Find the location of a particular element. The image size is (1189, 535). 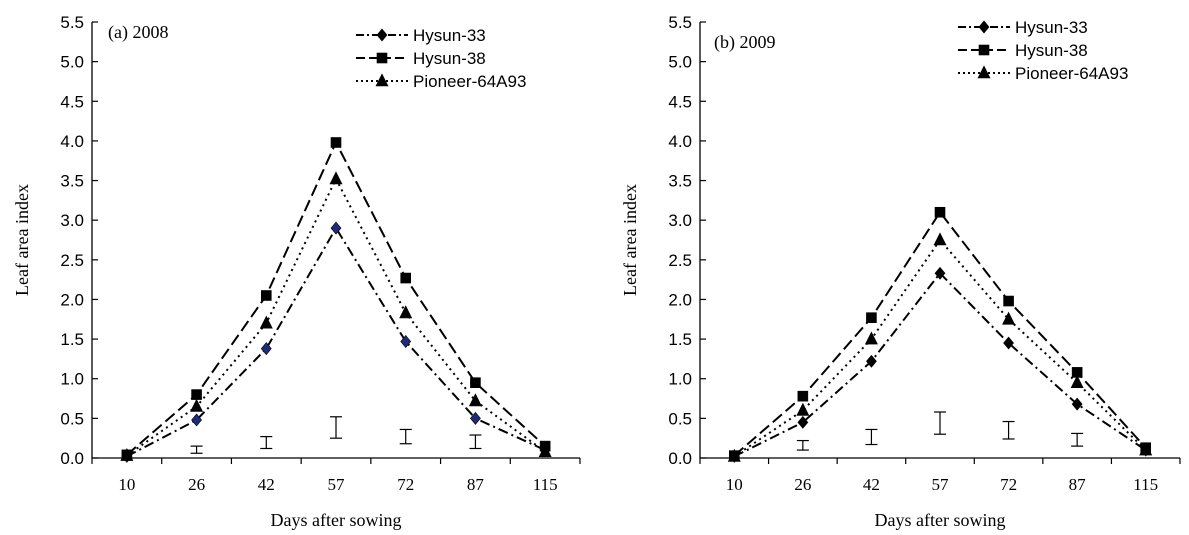

panel-label: (a) 2008 is located at coordinates (138, 32).